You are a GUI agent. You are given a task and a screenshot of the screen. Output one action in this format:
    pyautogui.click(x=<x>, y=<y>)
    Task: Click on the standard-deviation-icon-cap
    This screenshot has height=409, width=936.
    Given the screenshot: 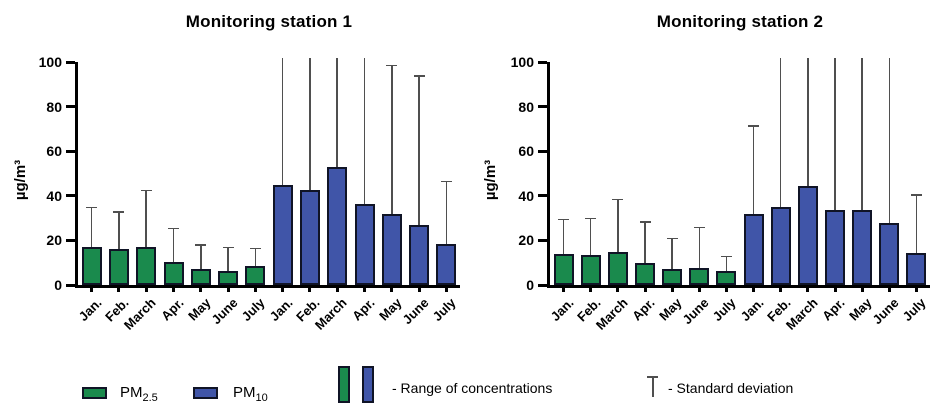 What is the action you would take?
    pyautogui.click(x=652, y=377)
    